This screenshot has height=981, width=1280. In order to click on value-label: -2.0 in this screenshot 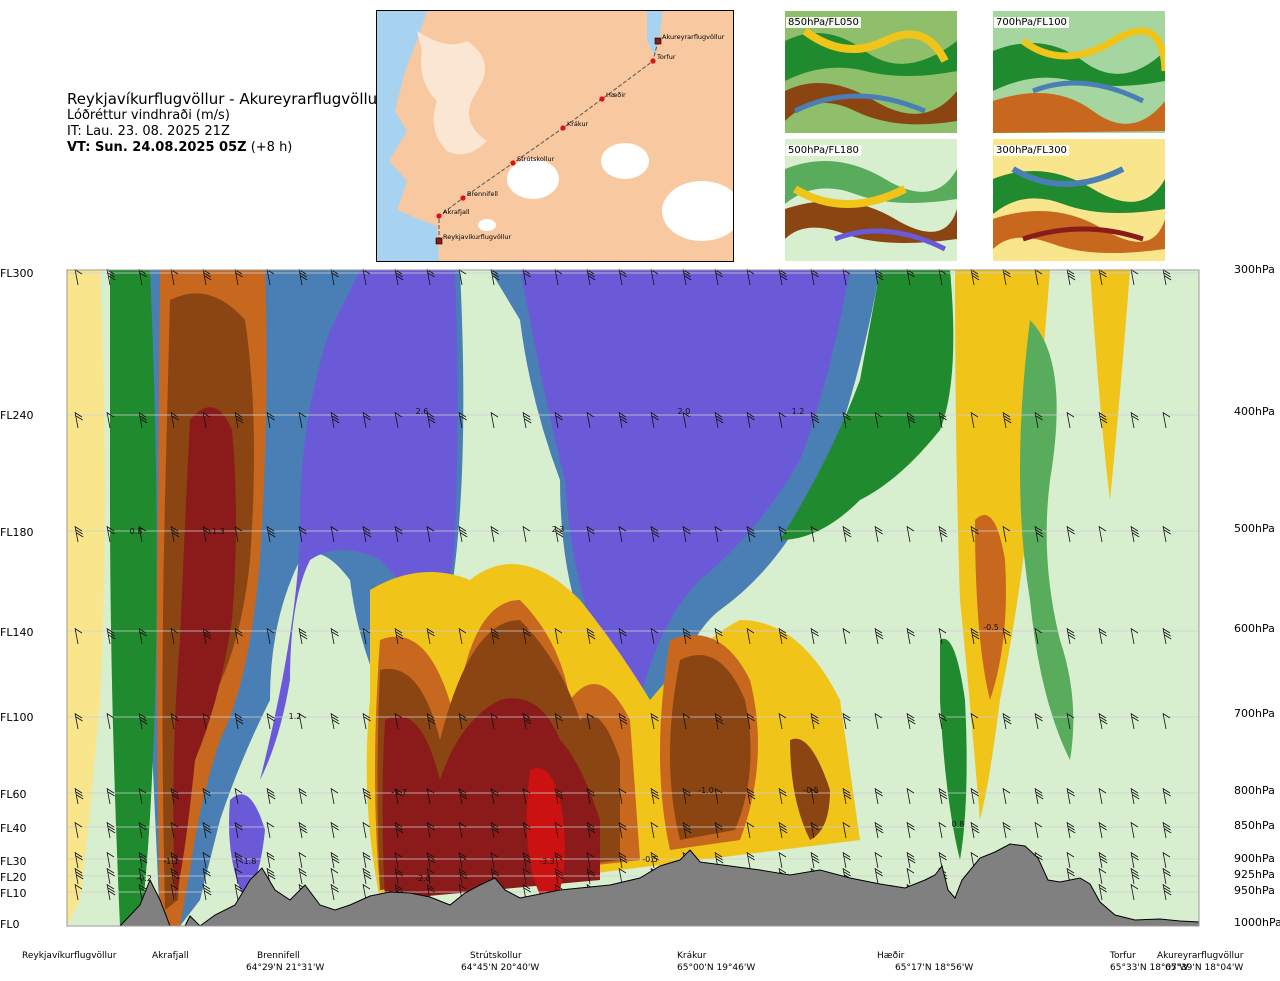, I will do `click(423, 878)`.